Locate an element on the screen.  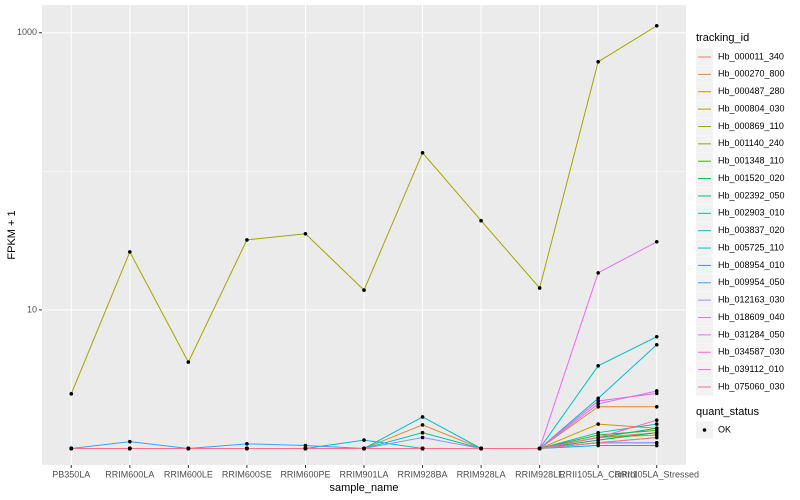
legend-shape is located at coordinates (704, 430).